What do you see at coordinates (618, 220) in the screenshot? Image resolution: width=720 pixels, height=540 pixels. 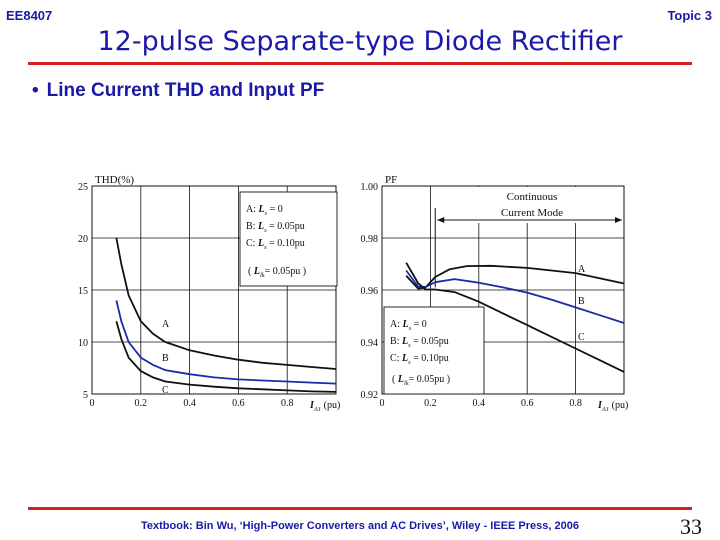 I see `chart2-arrow-head-right-icon` at bounding box center [618, 220].